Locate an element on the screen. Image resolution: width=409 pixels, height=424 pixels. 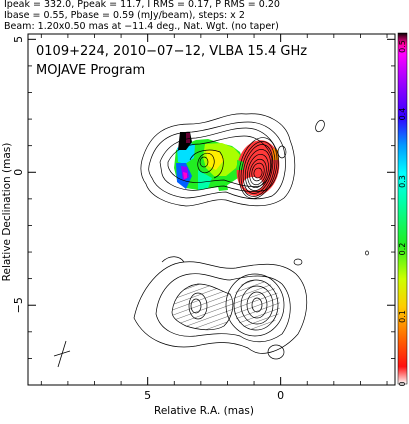
y-tick-label: −5 is located at coordinates (18, 305).